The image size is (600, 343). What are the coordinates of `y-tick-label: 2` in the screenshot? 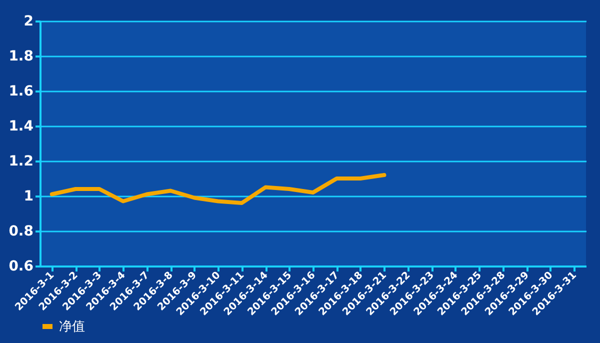 It's located at (29, 22).